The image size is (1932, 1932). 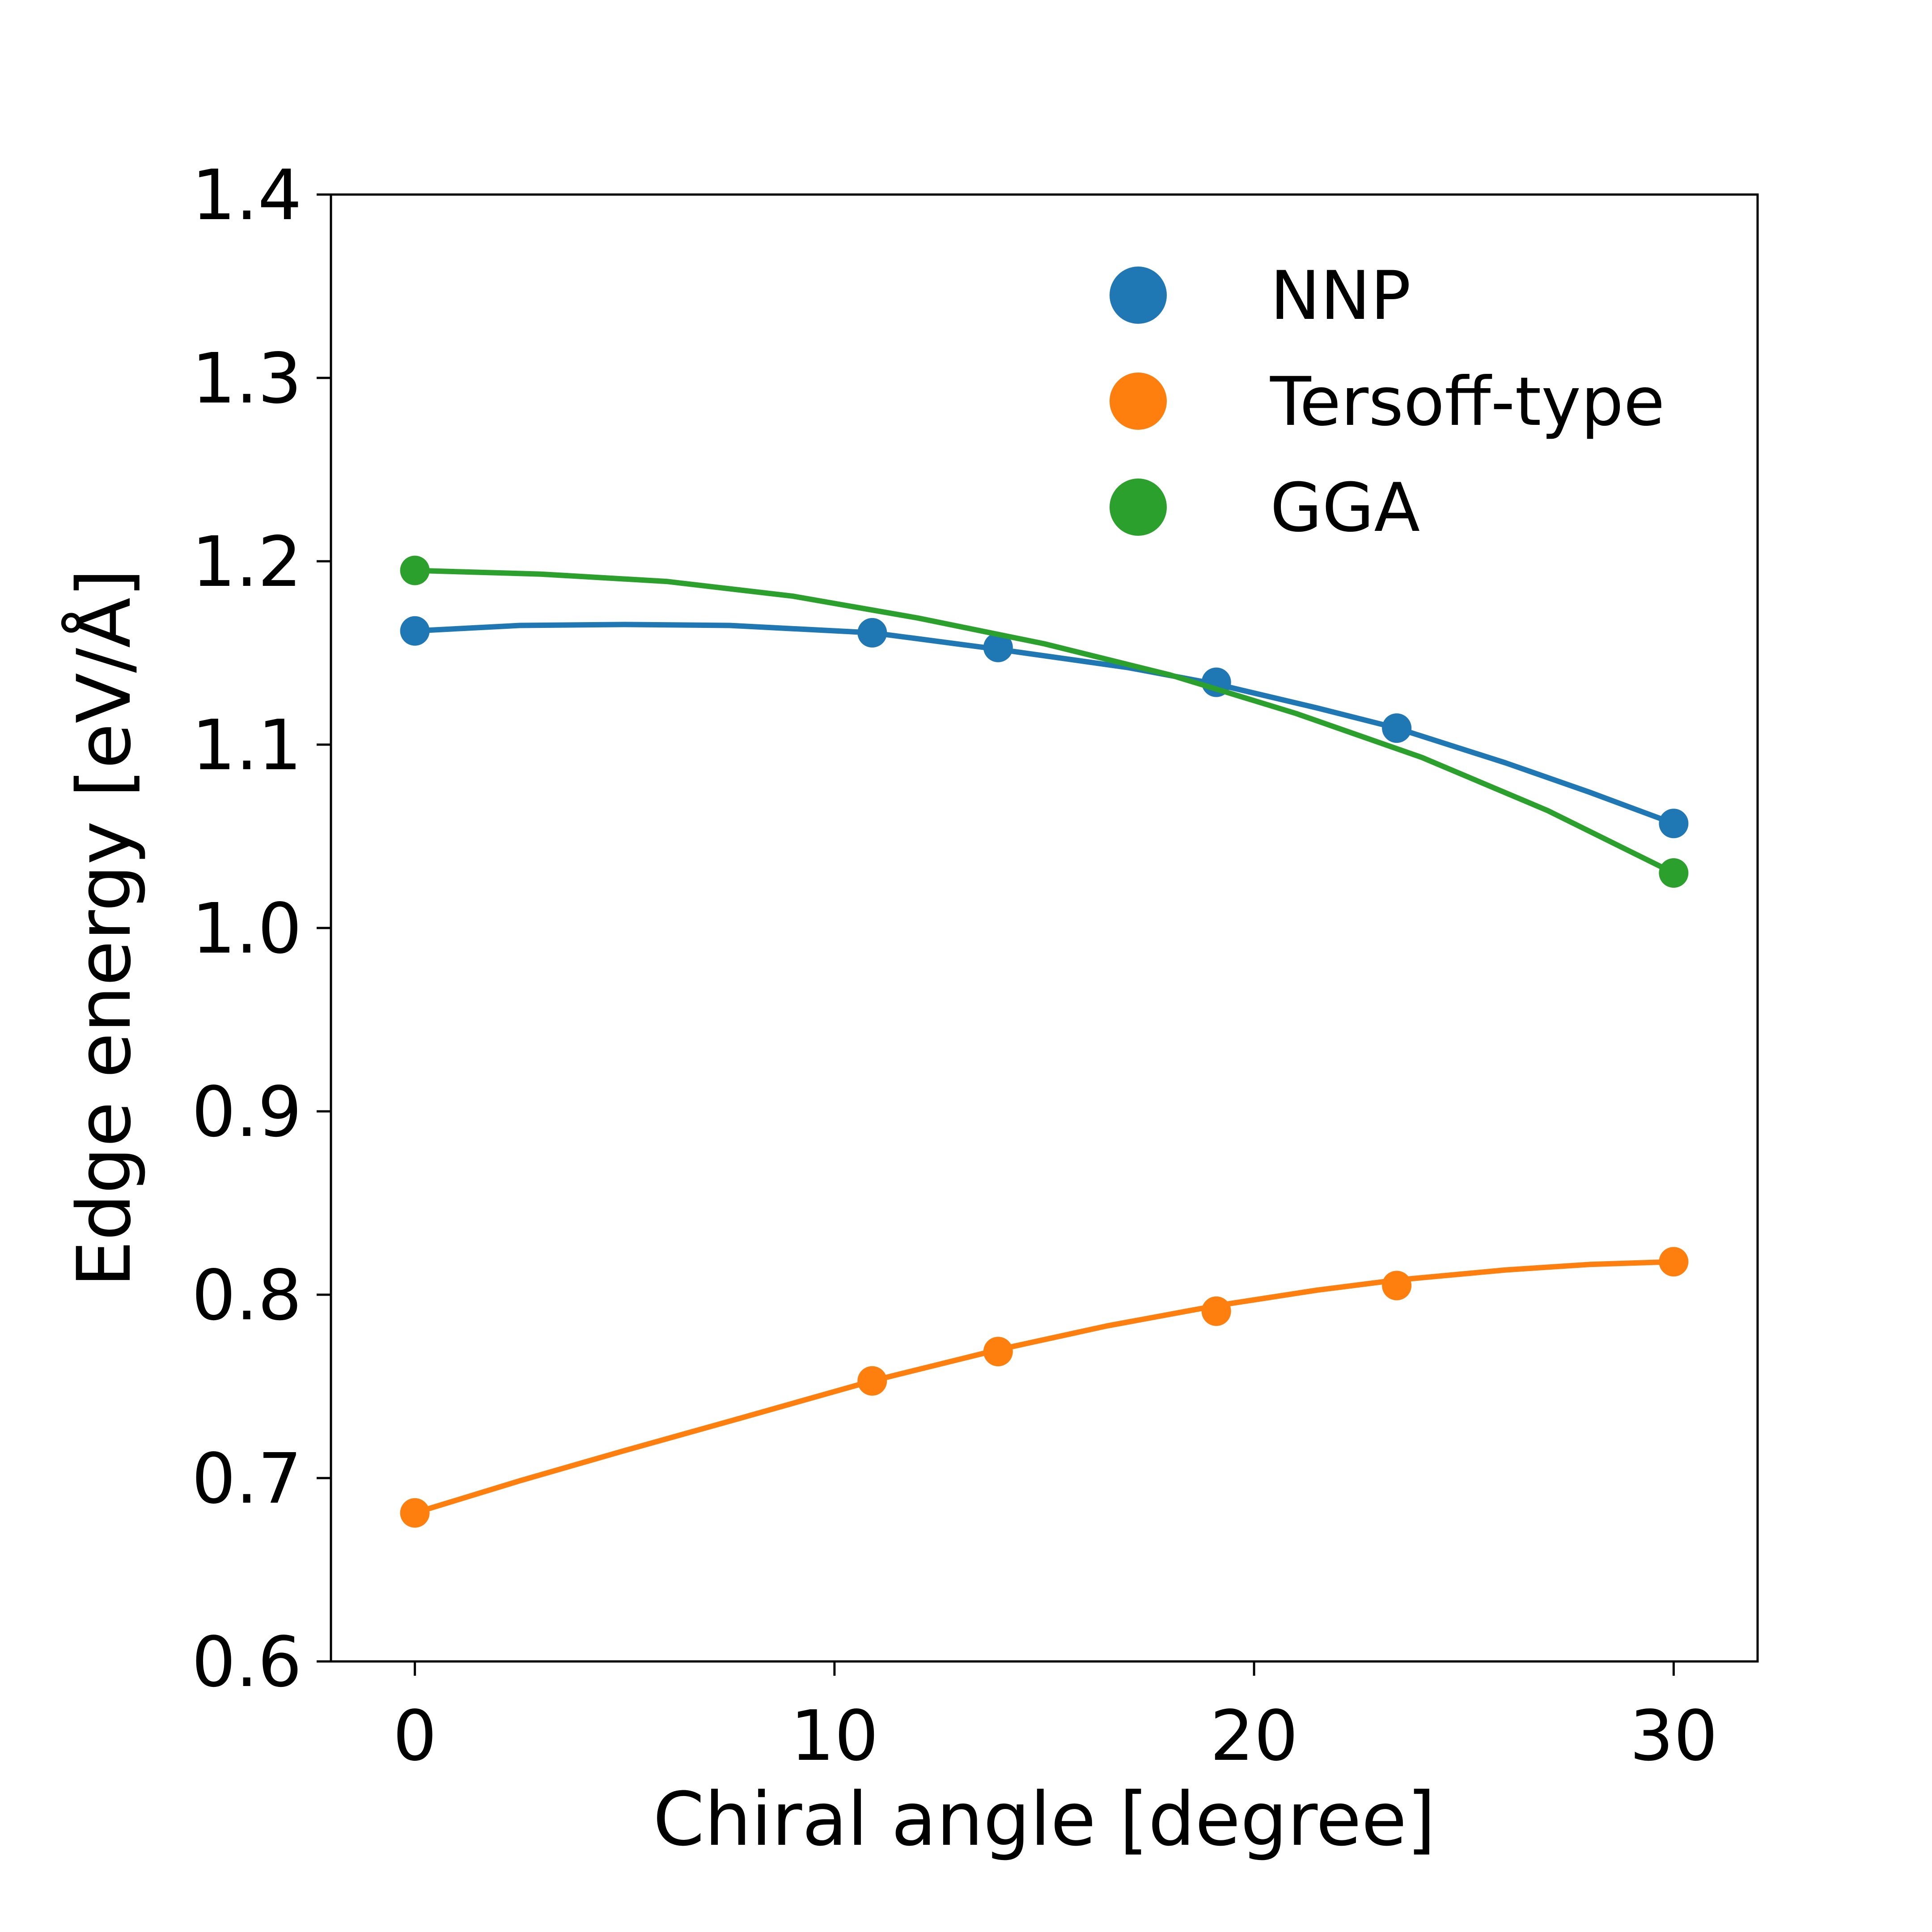 I want to click on series-line-tersoff-type, so click(x=1044, y=1387).